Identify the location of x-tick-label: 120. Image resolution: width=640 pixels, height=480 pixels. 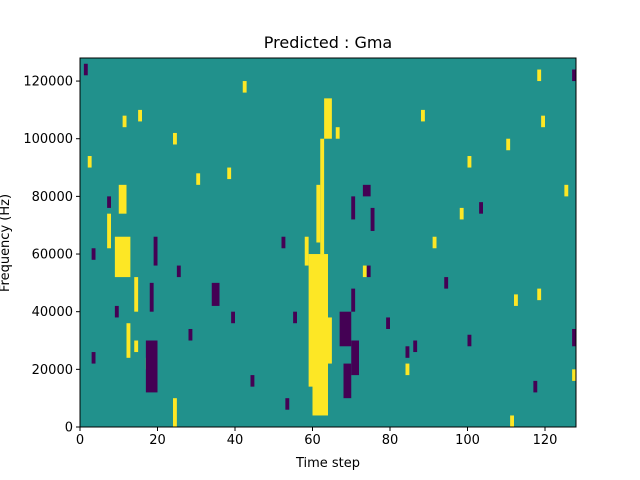
(545, 440).